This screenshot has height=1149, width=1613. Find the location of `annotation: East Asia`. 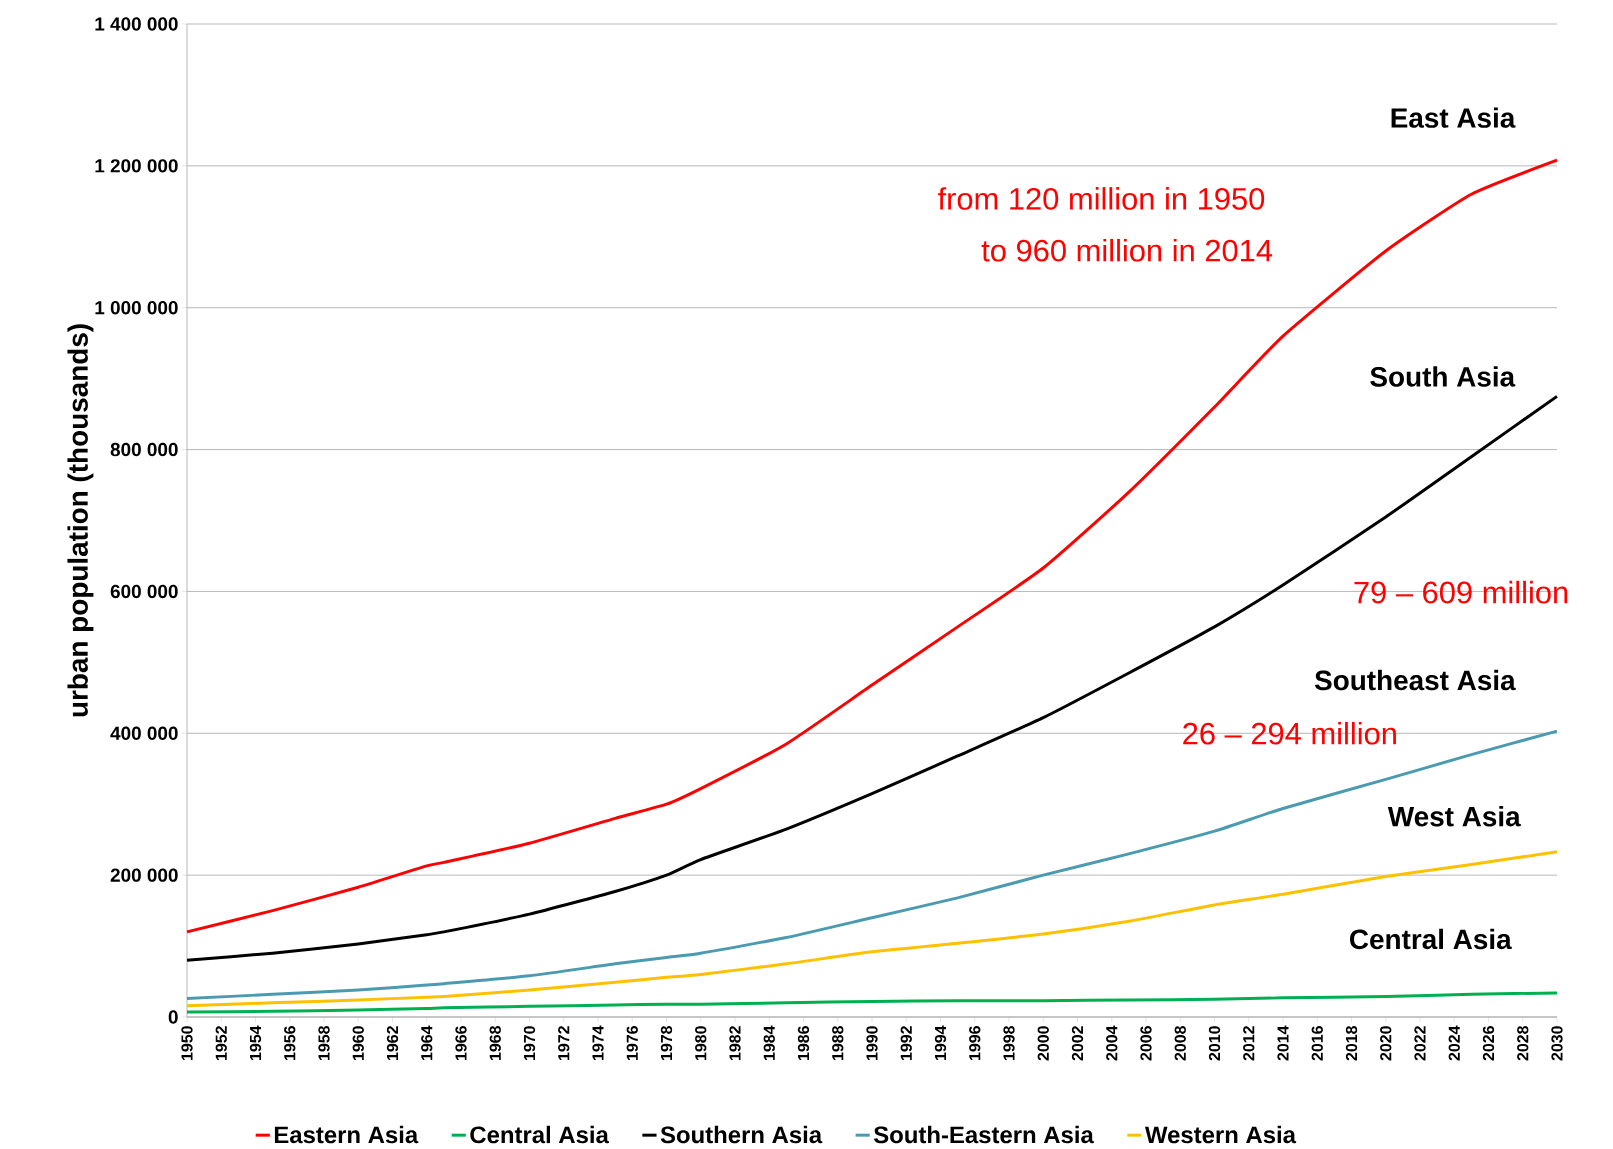

annotation: East Asia is located at coordinates (1453, 117).